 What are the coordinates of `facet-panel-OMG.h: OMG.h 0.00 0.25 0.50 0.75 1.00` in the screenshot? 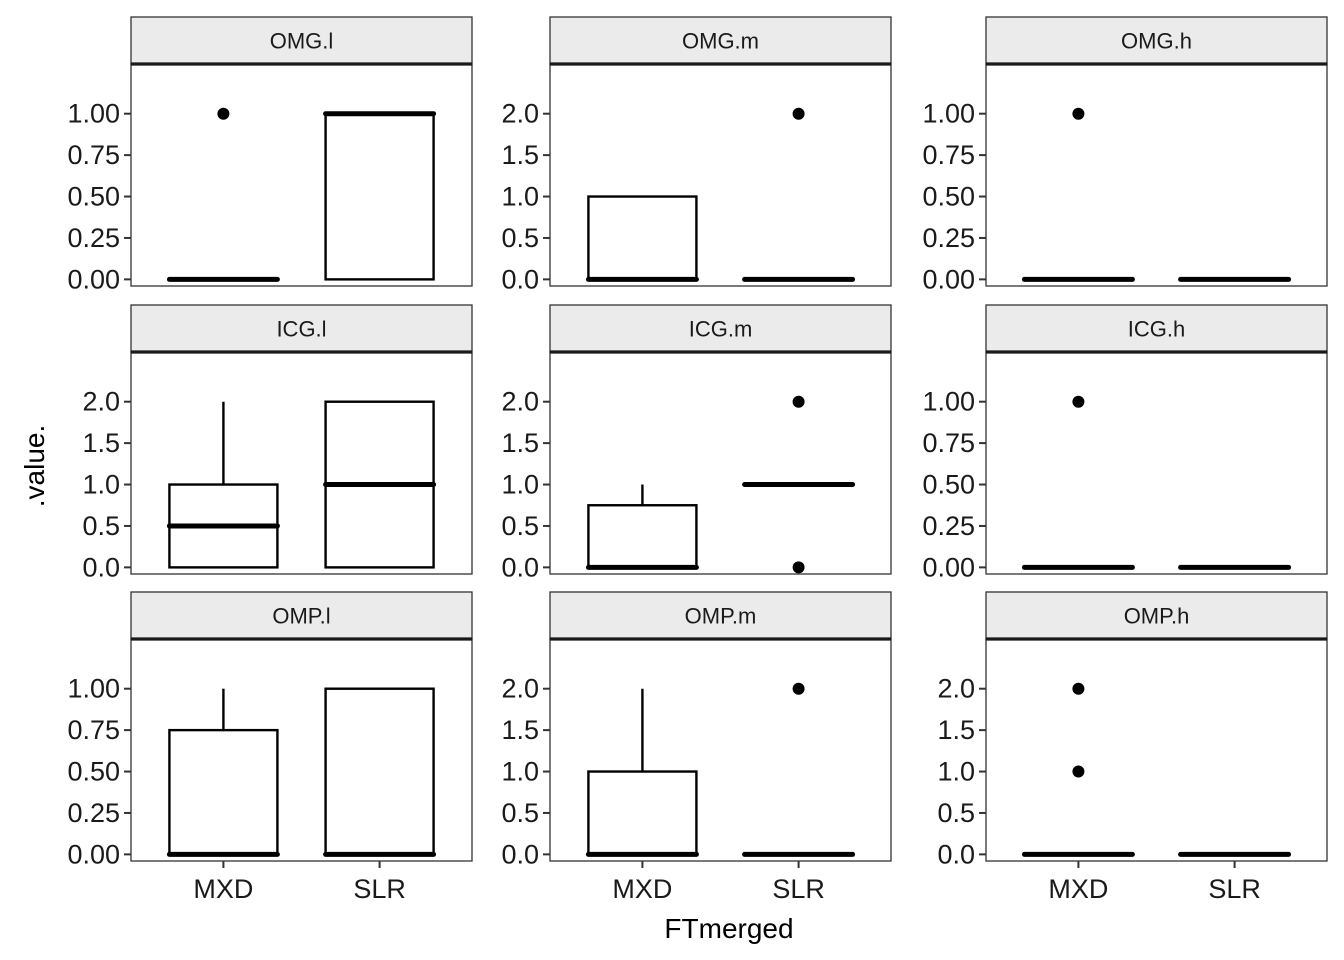 It's located at (1125, 155).